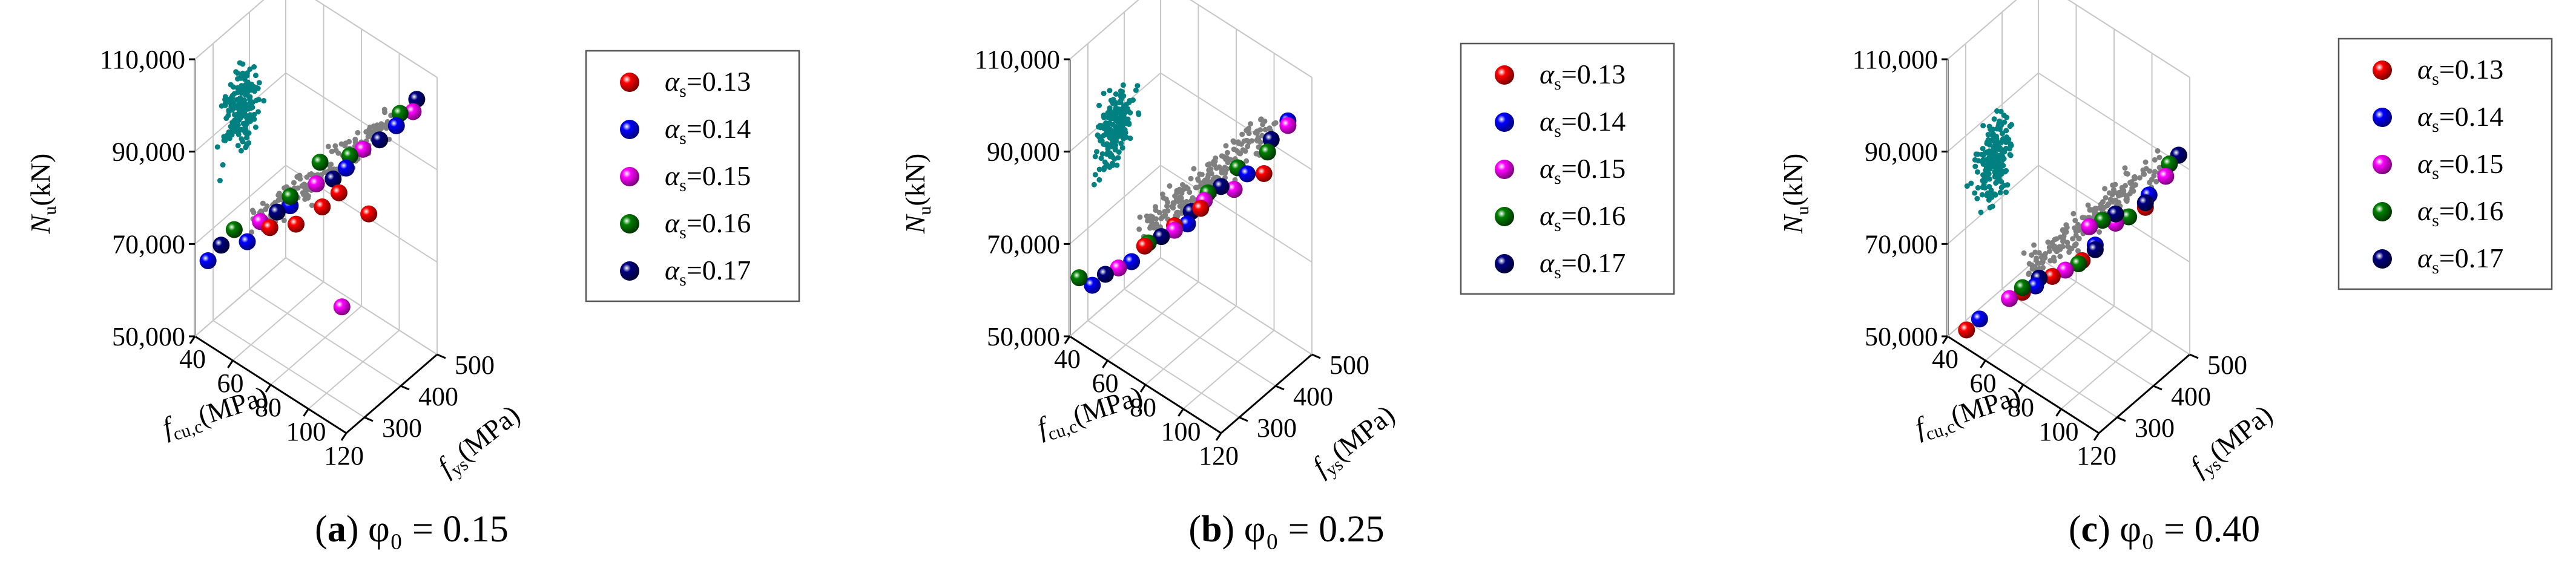 This screenshot has height=568, width=2576. Describe the element at coordinates (2460, 165) in the screenshot. I see `legend-entry-label: αs=0.15` at that location.